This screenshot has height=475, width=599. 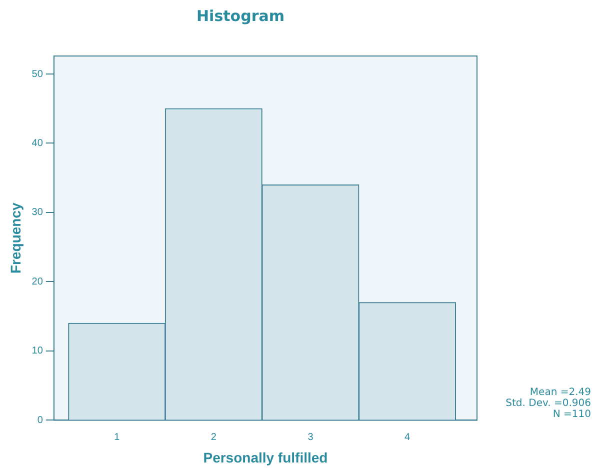 What do you see at coordinates (265, 457) in the screenshot?
I see `x-axis-title: Personally fulfilled` at bounding box center [265, 457].